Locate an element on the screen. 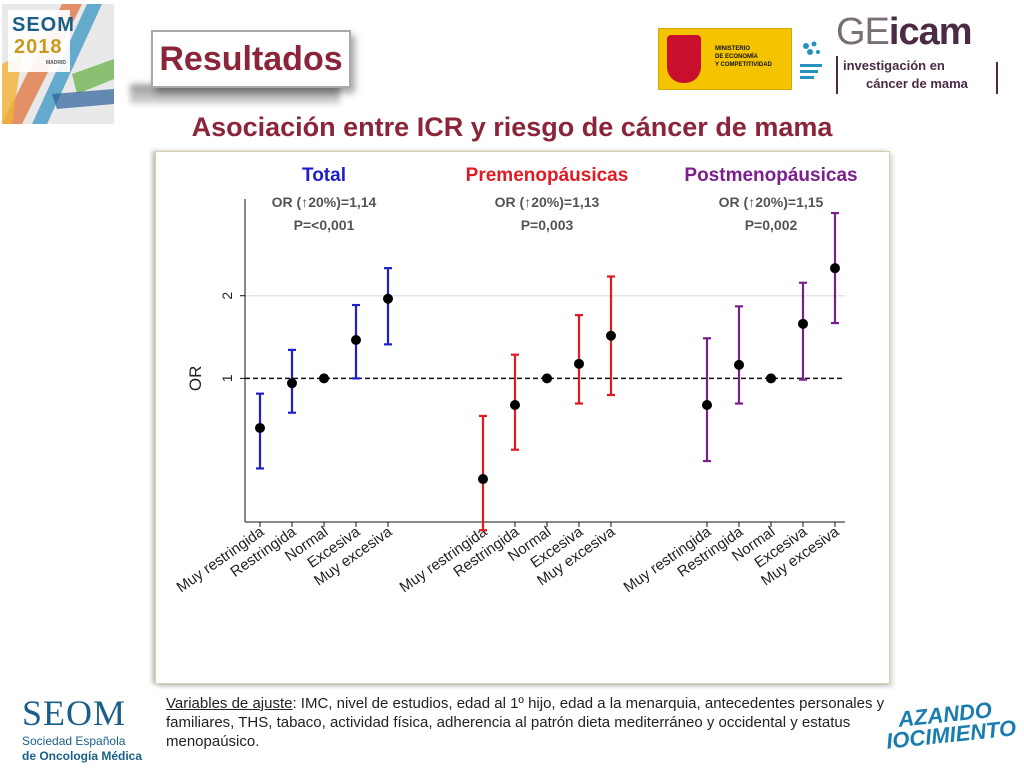  group-p-value: P=0,003 is located at coordinates (547, 225).